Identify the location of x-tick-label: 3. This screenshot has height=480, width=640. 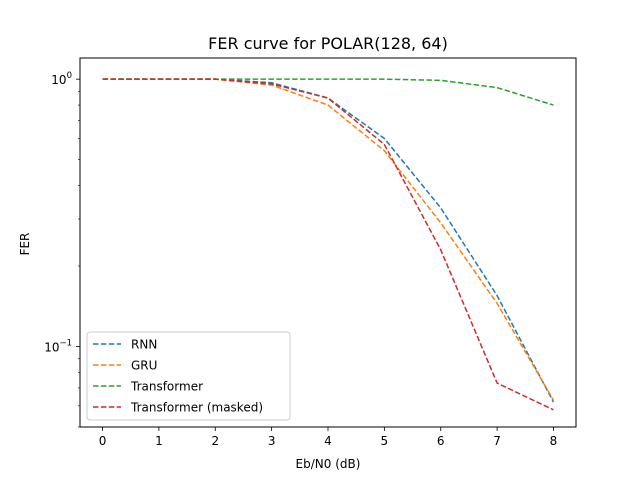
(272, 441).